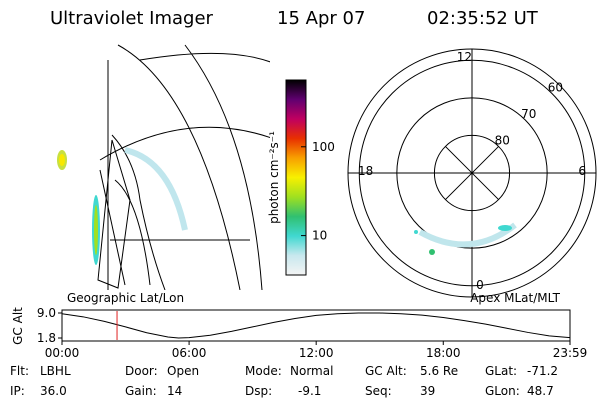 The width and height of the screenshot is (600, 400). Describe the element at coordinates (274, 177) in the screenshot. I see `colorbar-label: photon cm⁻²s⁻¹` at that location.